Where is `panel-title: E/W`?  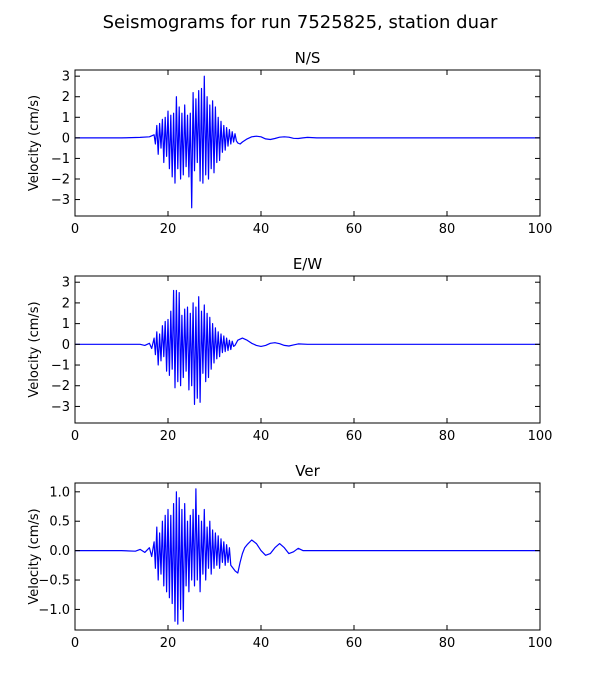
panel-title: E/W is located at coordinates (308, 264).